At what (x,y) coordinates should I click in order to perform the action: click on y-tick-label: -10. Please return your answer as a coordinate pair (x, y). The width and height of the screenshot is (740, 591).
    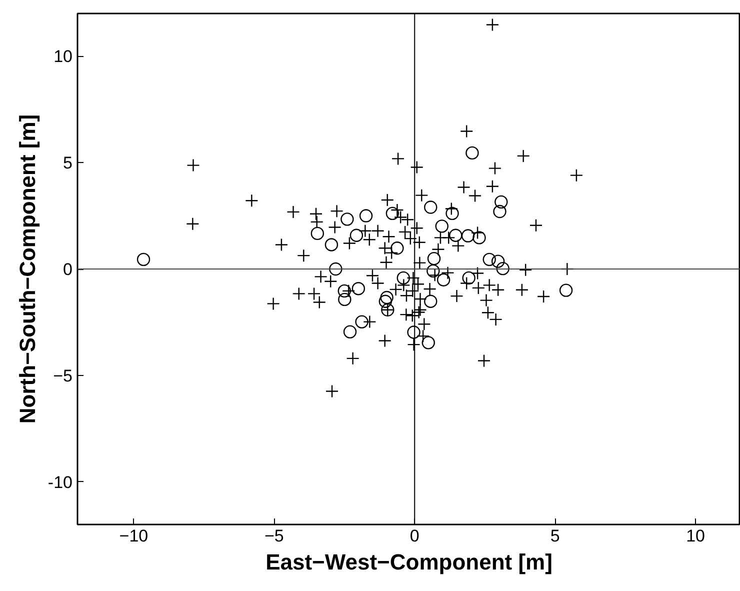
    Looking at the image, I should click on (60, 482).